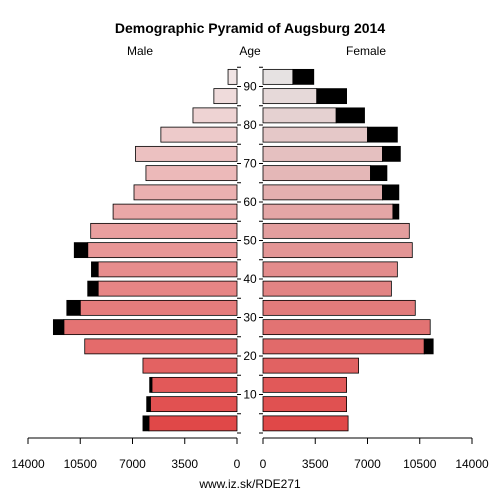  Describe the element at coordinates (263, 464) in the screenshot. I see `female-x-tick-label: 0` at that location.